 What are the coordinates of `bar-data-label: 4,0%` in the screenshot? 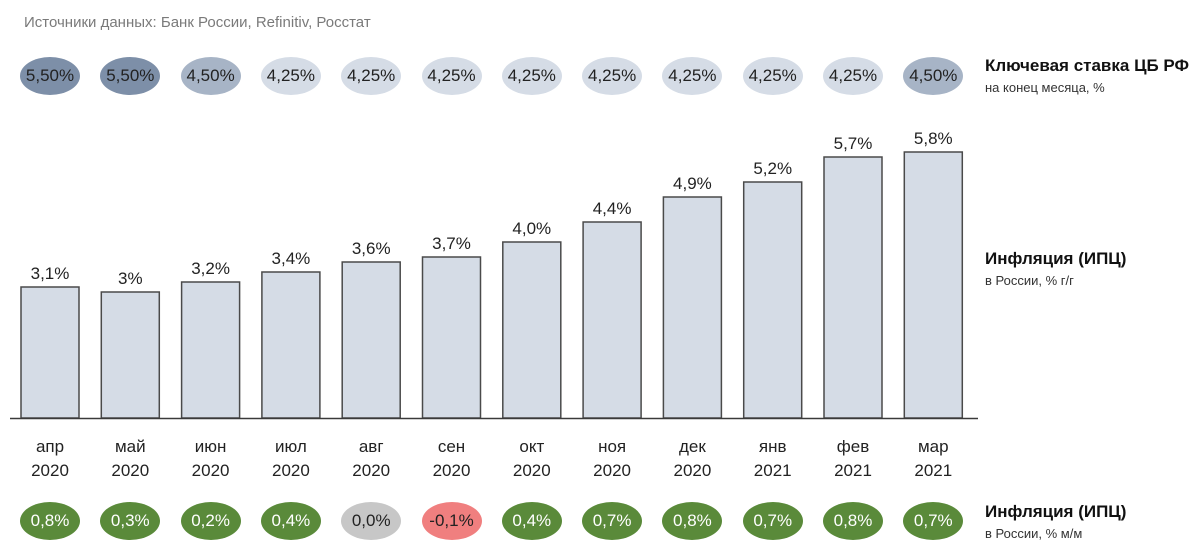 It's located at (531, 228).